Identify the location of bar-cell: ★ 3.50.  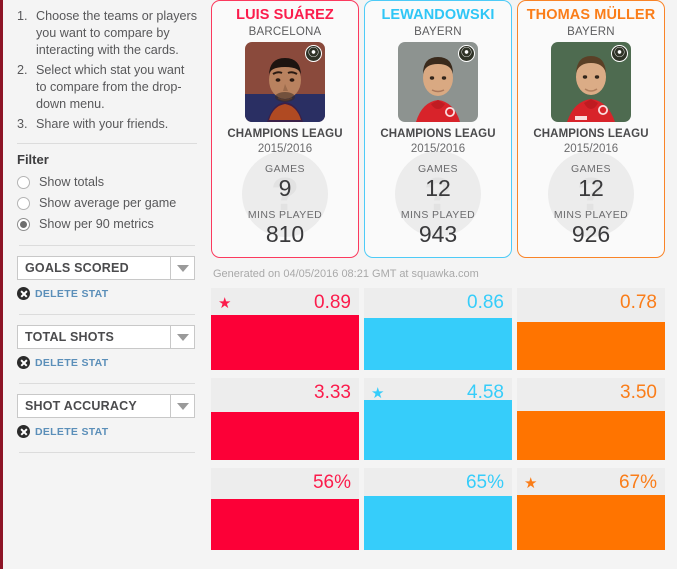
(591, 419).